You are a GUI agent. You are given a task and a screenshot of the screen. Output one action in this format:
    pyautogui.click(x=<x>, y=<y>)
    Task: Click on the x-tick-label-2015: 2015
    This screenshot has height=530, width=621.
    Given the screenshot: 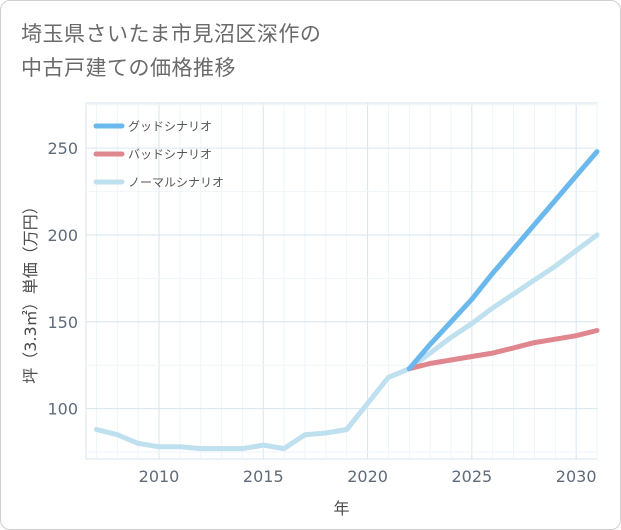 What is the action you would take?
    pyautogui.click(x=263, y=476)
    